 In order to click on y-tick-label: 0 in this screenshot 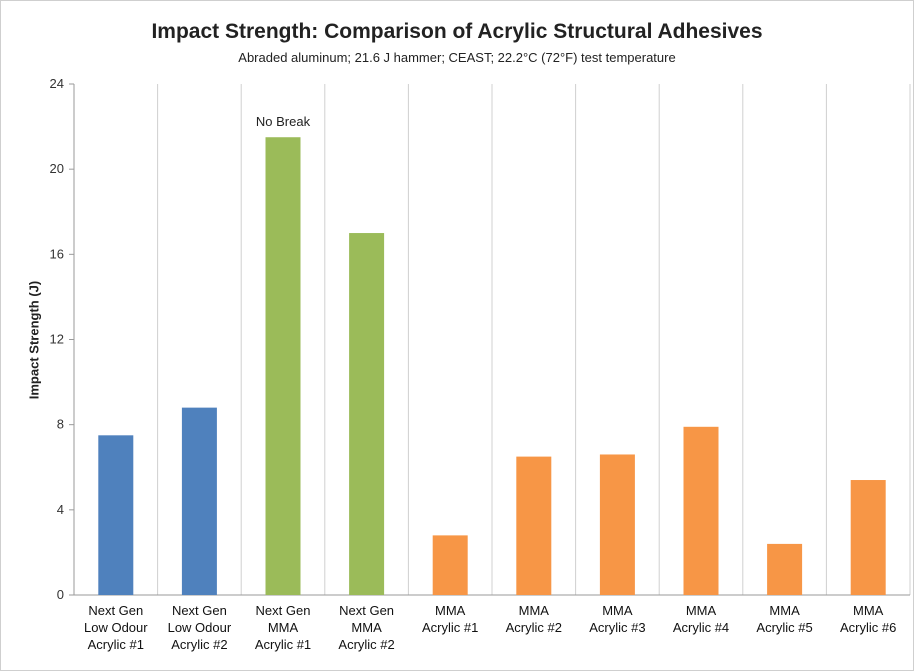, I will do `click(60, 594)`.